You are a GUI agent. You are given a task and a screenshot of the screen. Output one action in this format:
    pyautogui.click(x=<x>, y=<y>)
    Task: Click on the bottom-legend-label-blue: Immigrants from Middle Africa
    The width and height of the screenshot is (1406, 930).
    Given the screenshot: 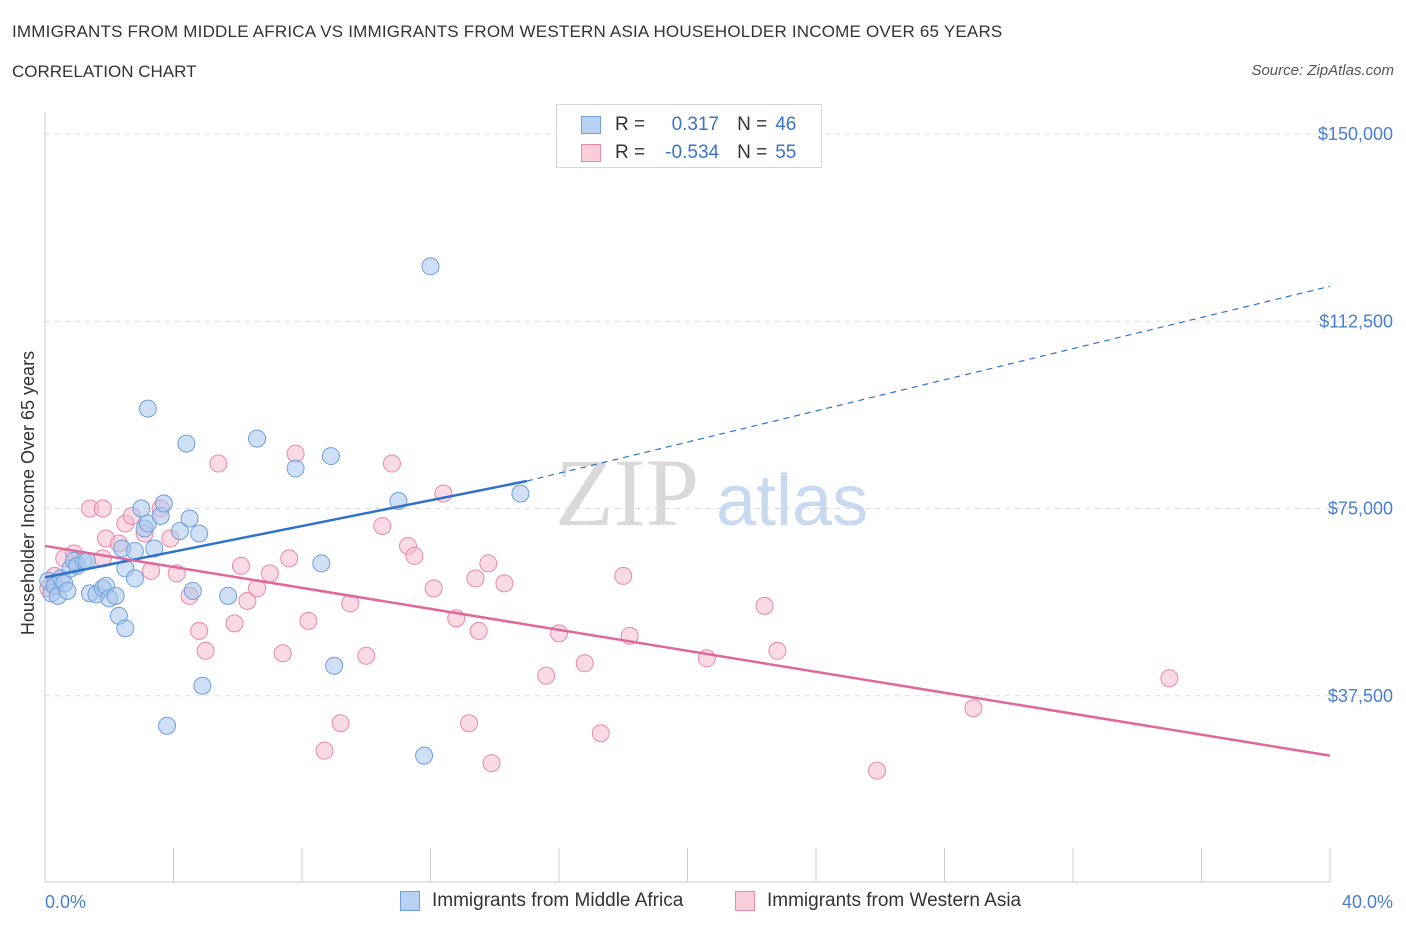 What is the action you would take?
    pyautogui.click(x=558, y=900)
    